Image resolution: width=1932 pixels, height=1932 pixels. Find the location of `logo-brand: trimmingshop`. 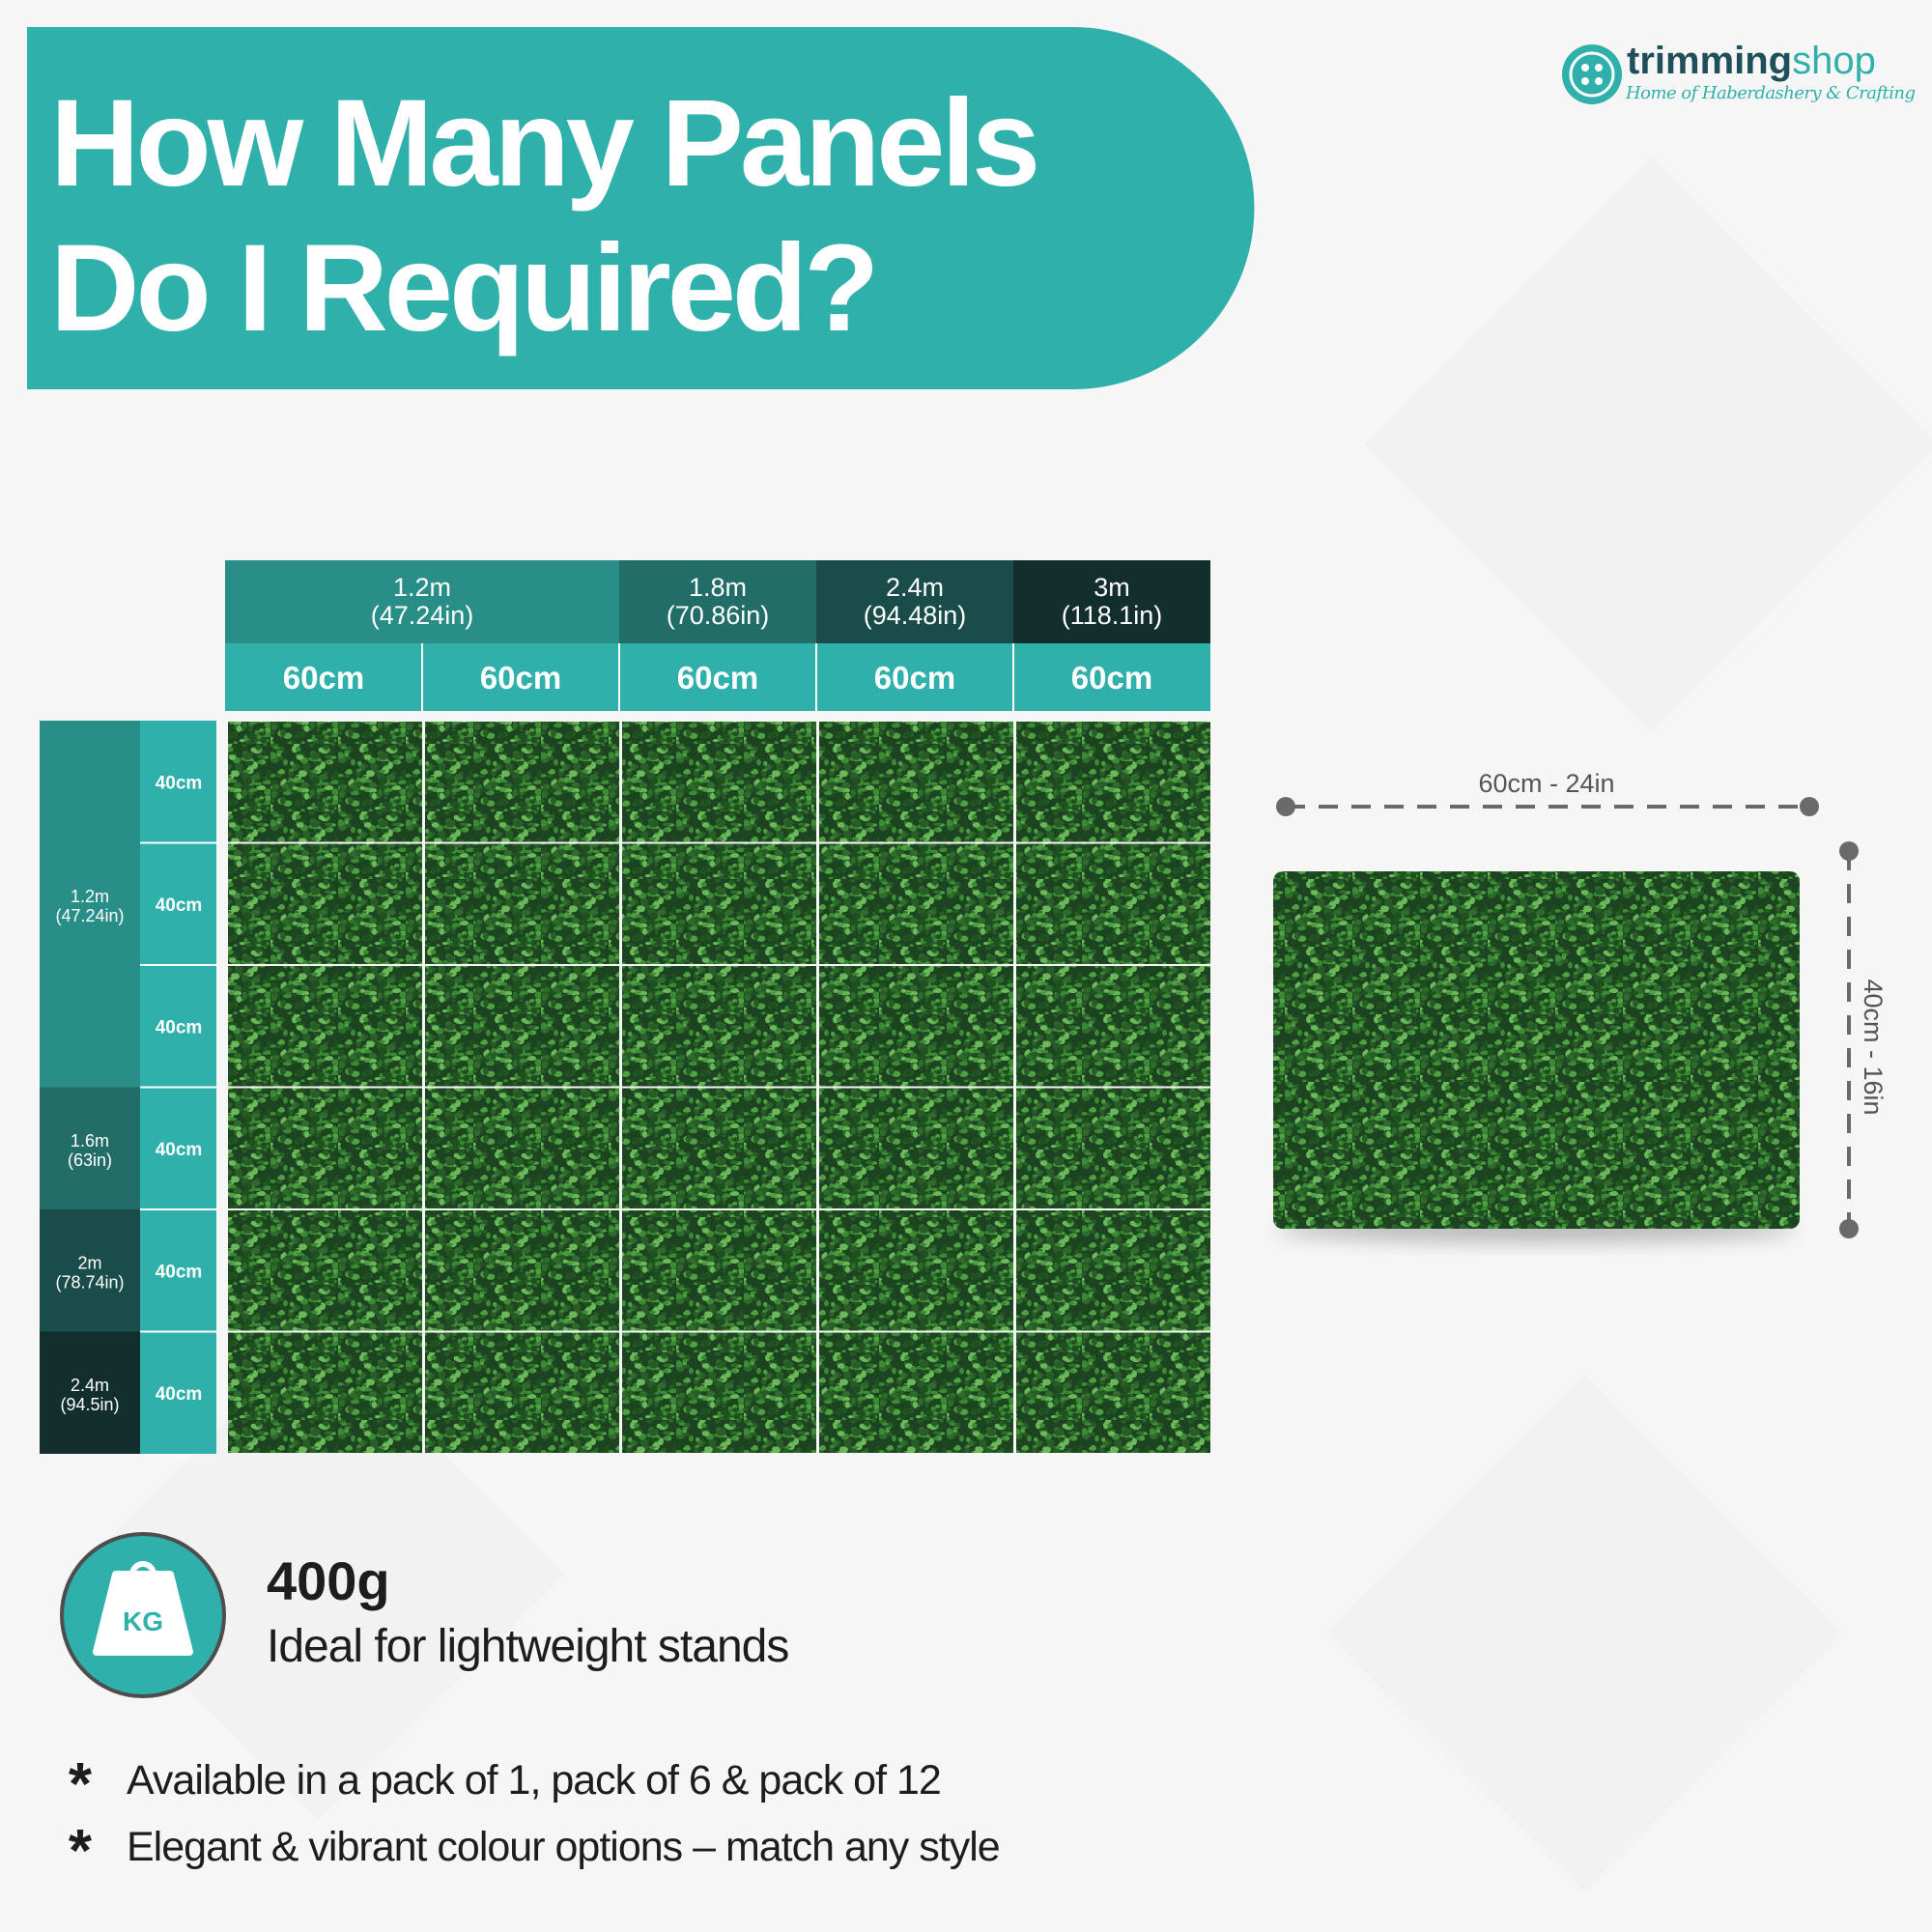

logo-brand: trimmingshop is located at coordinates (1751, 61).